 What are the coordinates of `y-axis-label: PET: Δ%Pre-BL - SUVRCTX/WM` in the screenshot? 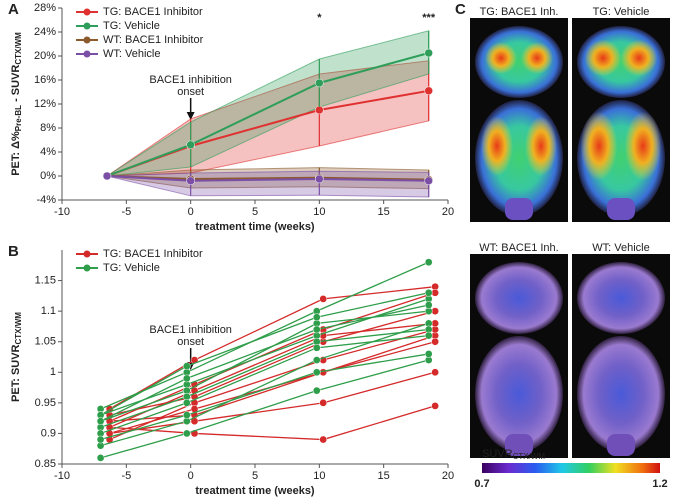 It's located at (16, 104).